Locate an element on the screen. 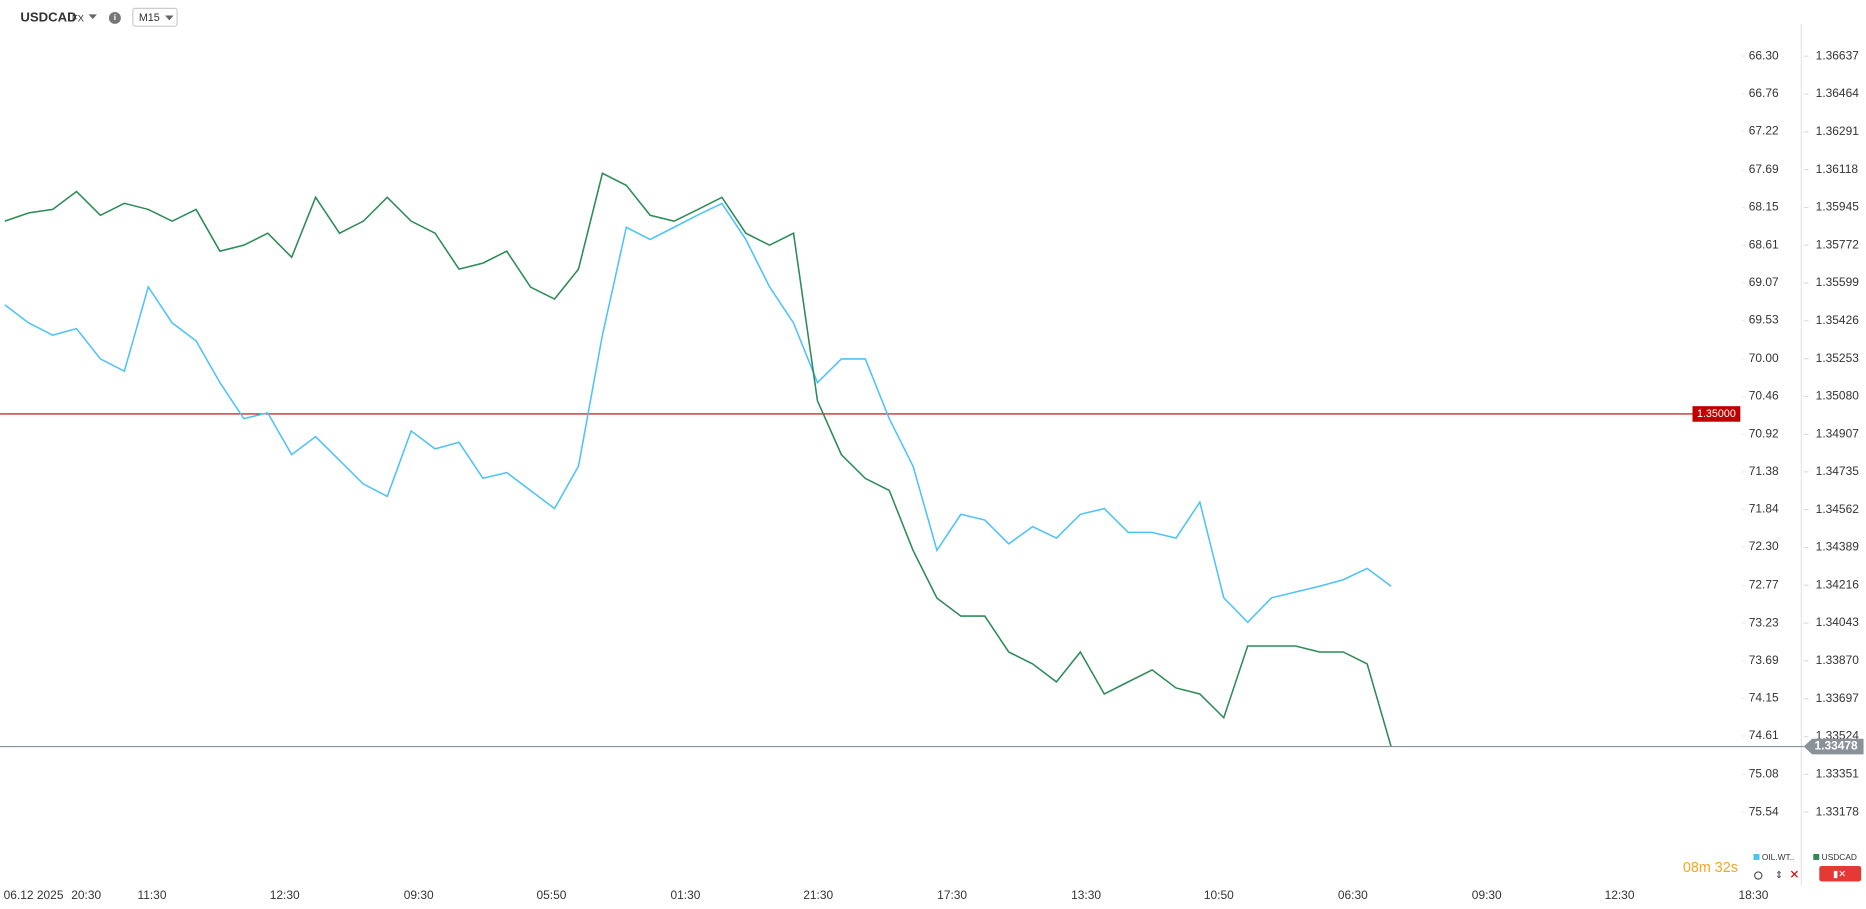  eye-icon is located at coordinates (1758, 875).